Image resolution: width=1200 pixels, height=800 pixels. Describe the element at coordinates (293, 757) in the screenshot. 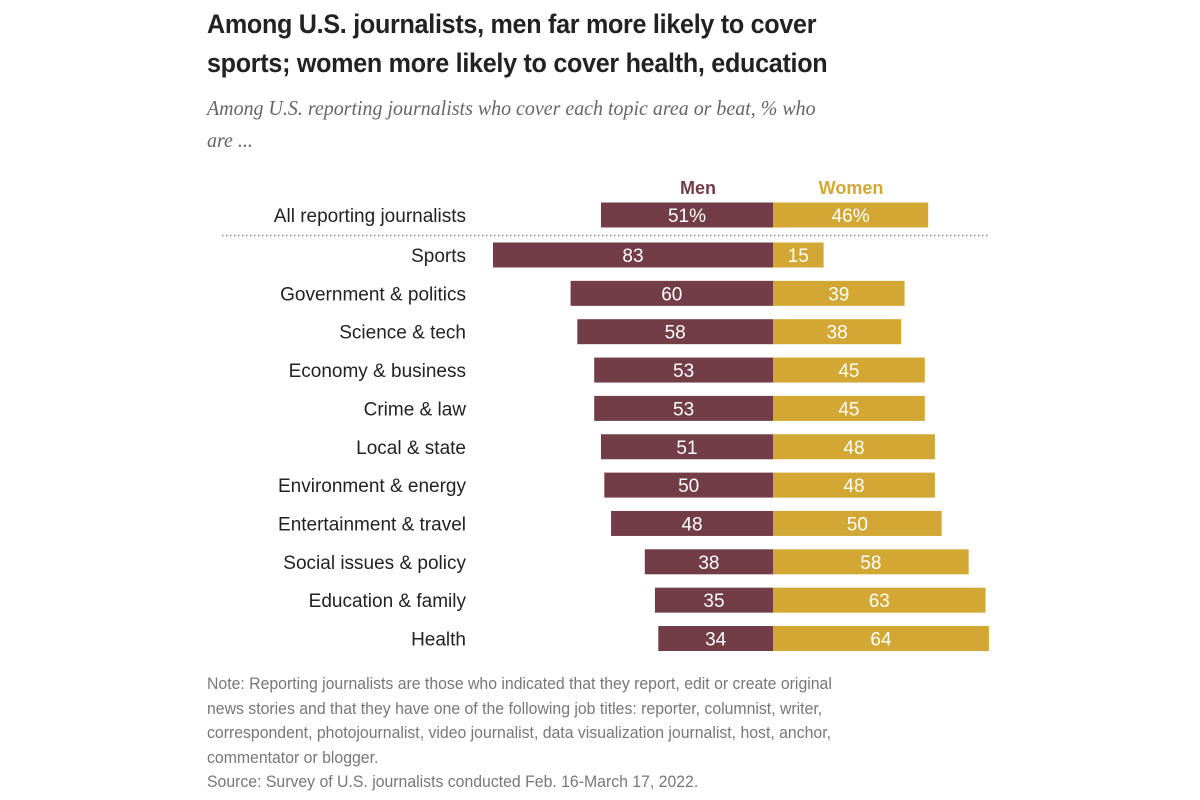

I see `note-line-4: commentator or blogger.` at that location.